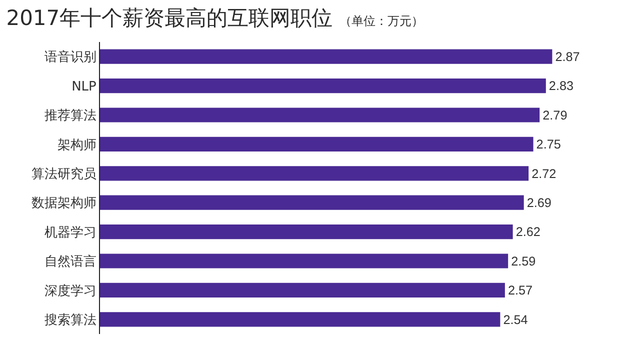  What do you see at coordinates (70, 290) in the screenshot?
I see `y-tick-label: 深度学习` at bounding box center [70, 290].